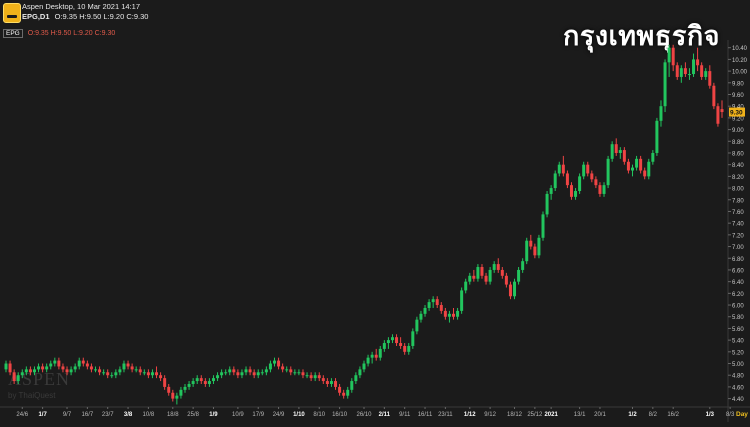 Image resolution: width=750 pixels, height=427 pixels. What do you see at coordinates (653, 415) in the screenshot?
I see `x-tick-label: 8/2` at bounding box center [653, 415].